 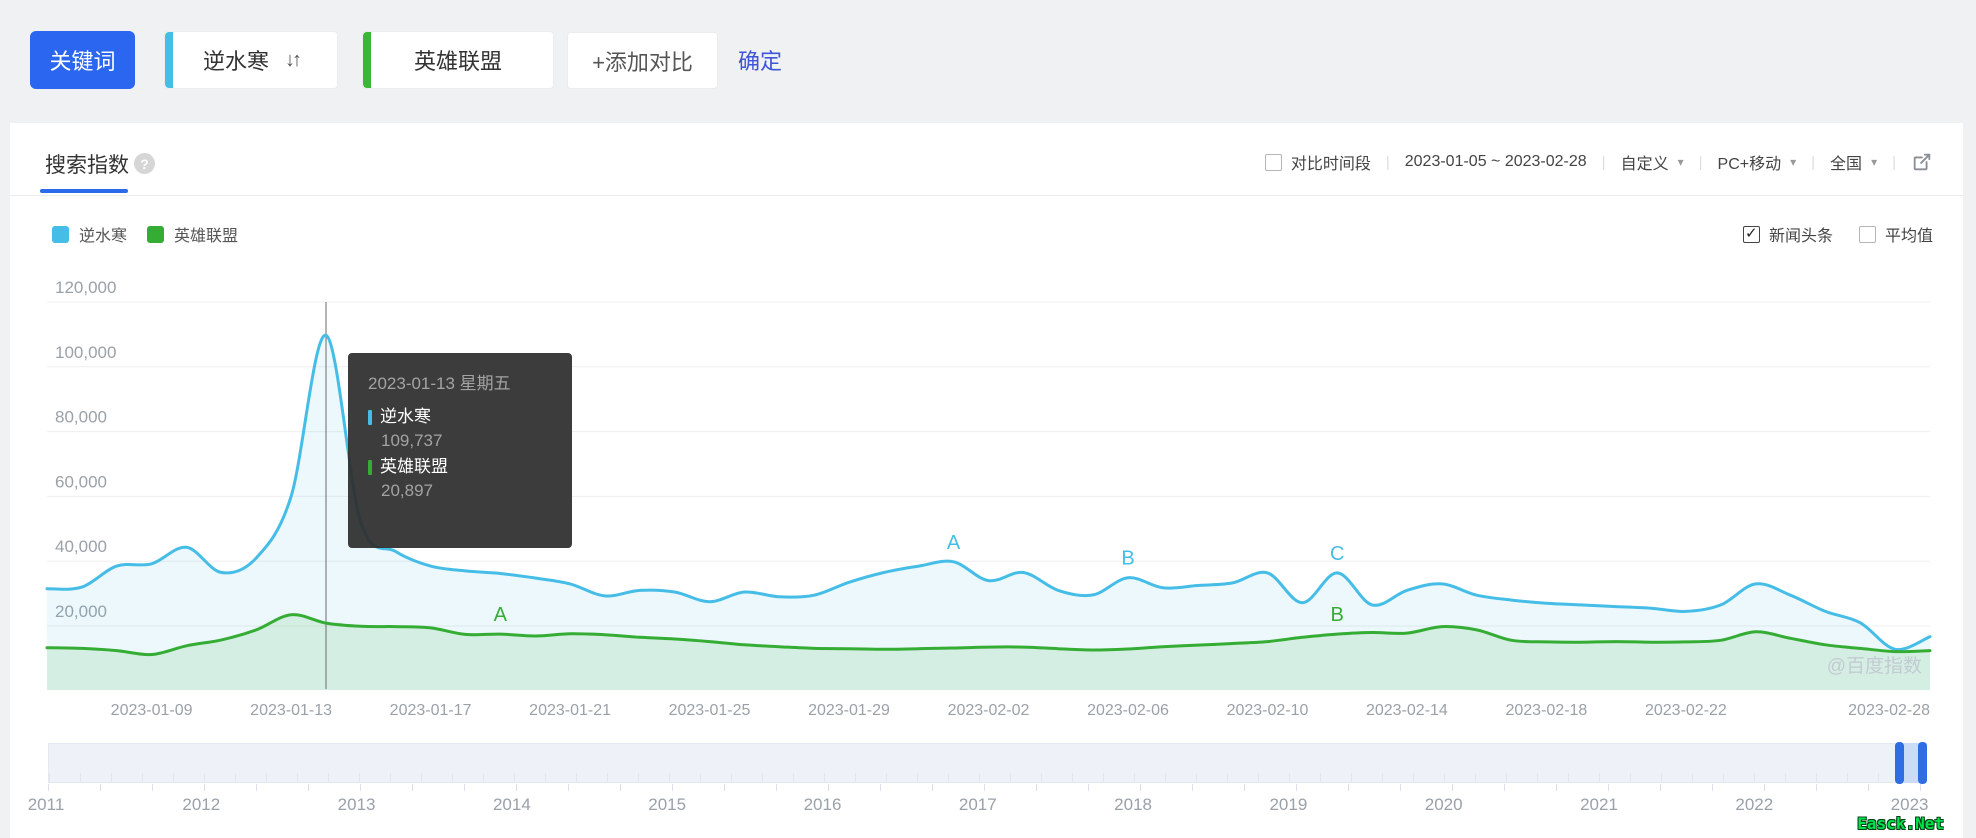 I want to click on help-icon: ?, so click(x=144, y=163).